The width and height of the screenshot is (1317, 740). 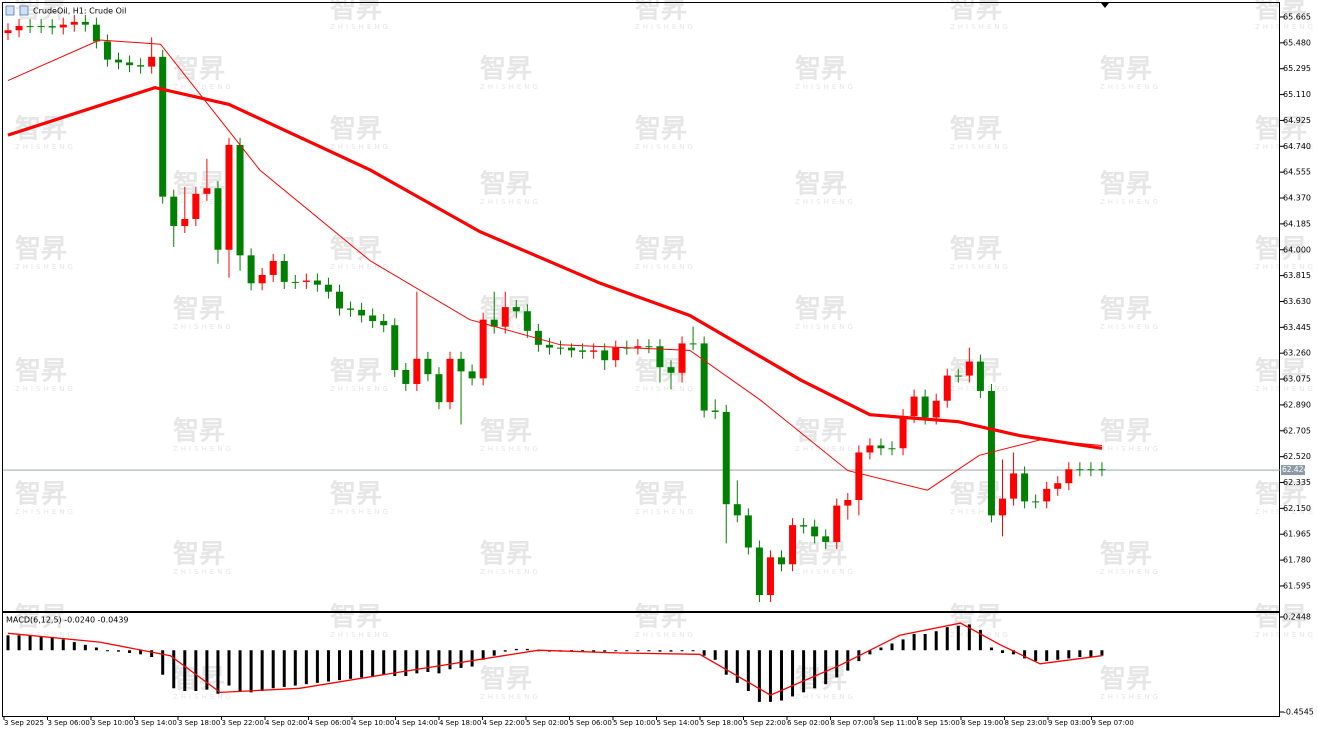 I want to click on y-tick-label: 64.740, so click(x=1297, y=146).